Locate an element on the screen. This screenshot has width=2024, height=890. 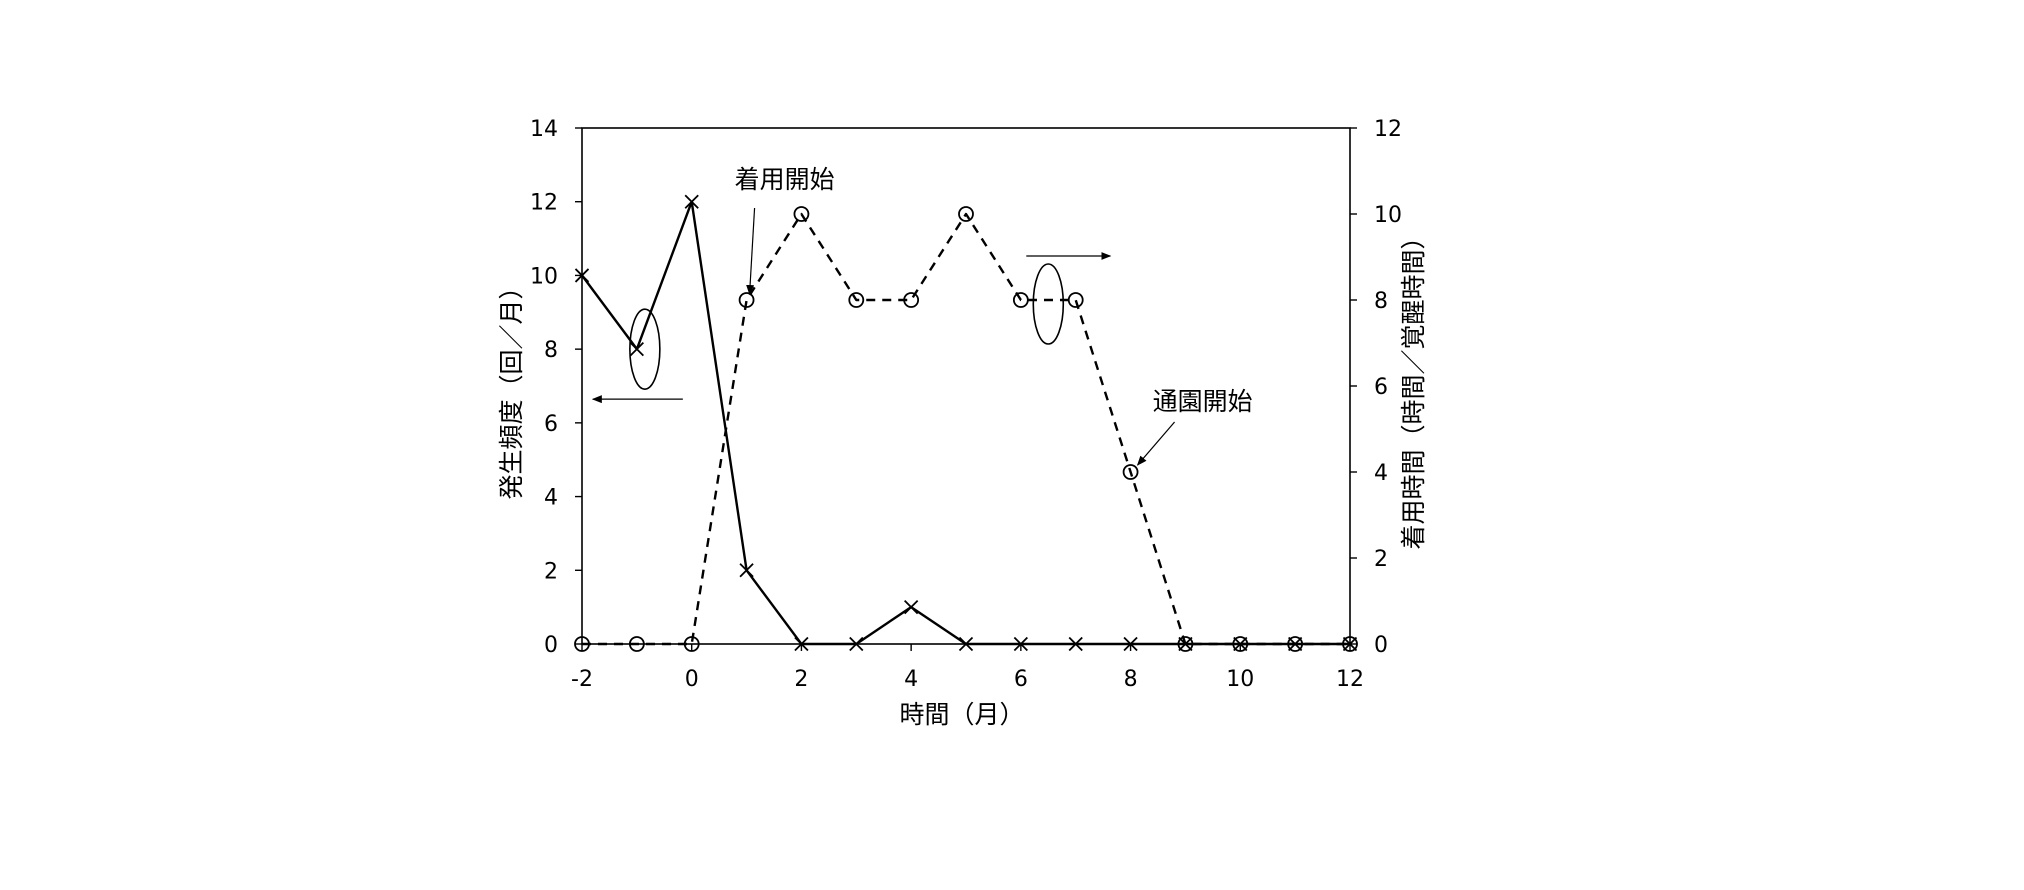
annotation-label: 通園開始 is located at coordinates (1203, 401).